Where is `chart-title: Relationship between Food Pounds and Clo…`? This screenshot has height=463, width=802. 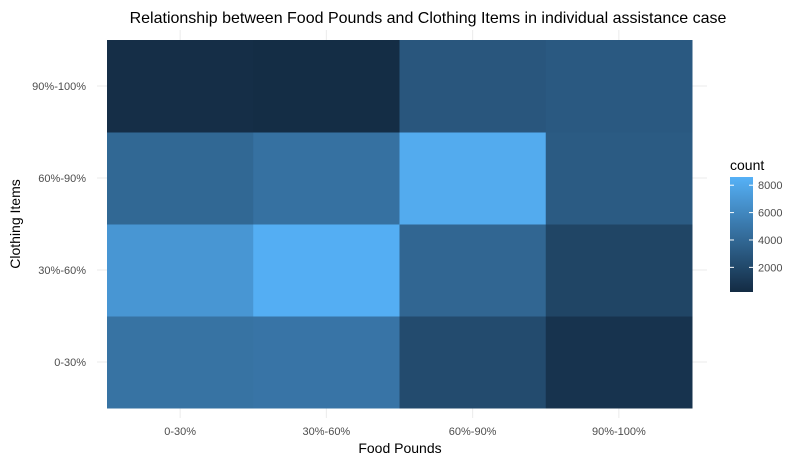 chart-title: Relationship between Food Pounds and Clo… is located at coordinates (428, 18).